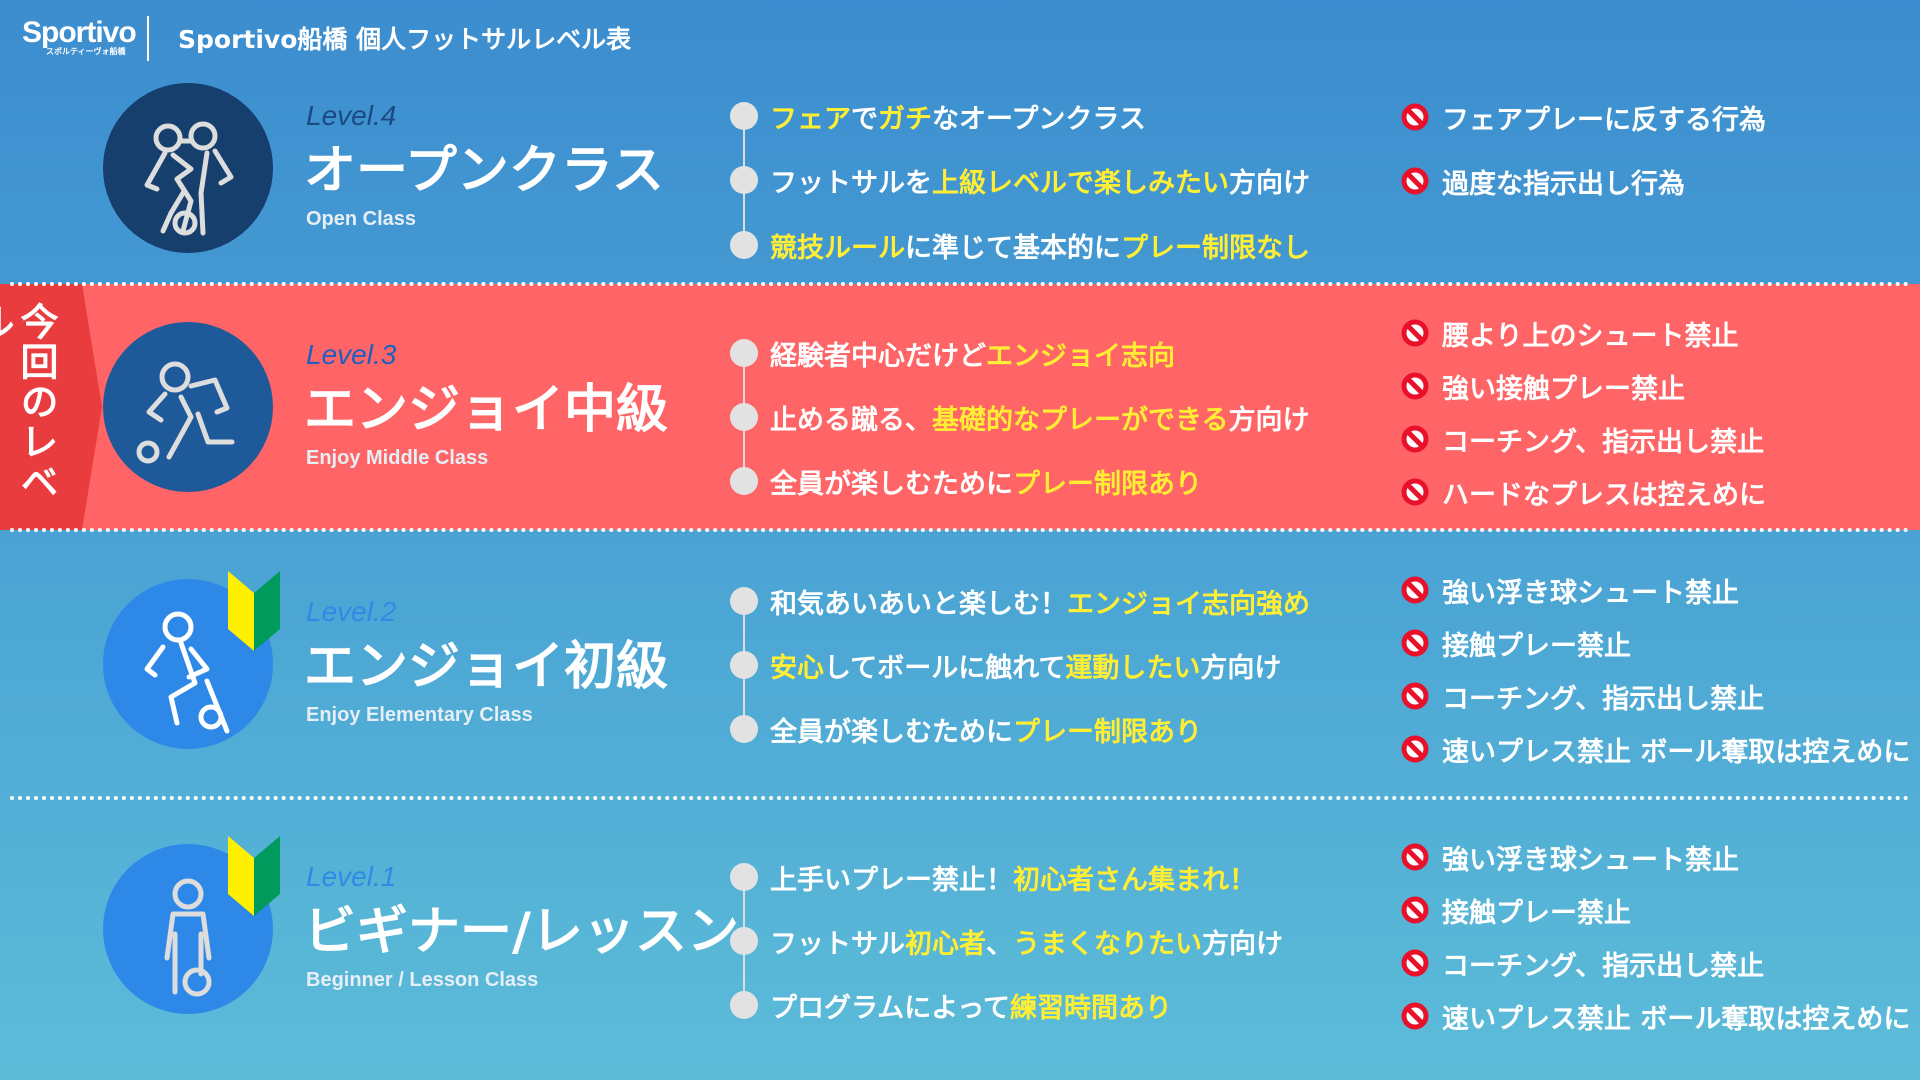  What do you see at coordinates (864, 119) in the screenshot?
I see `feature-text: で` at bounding box center [864, 119].